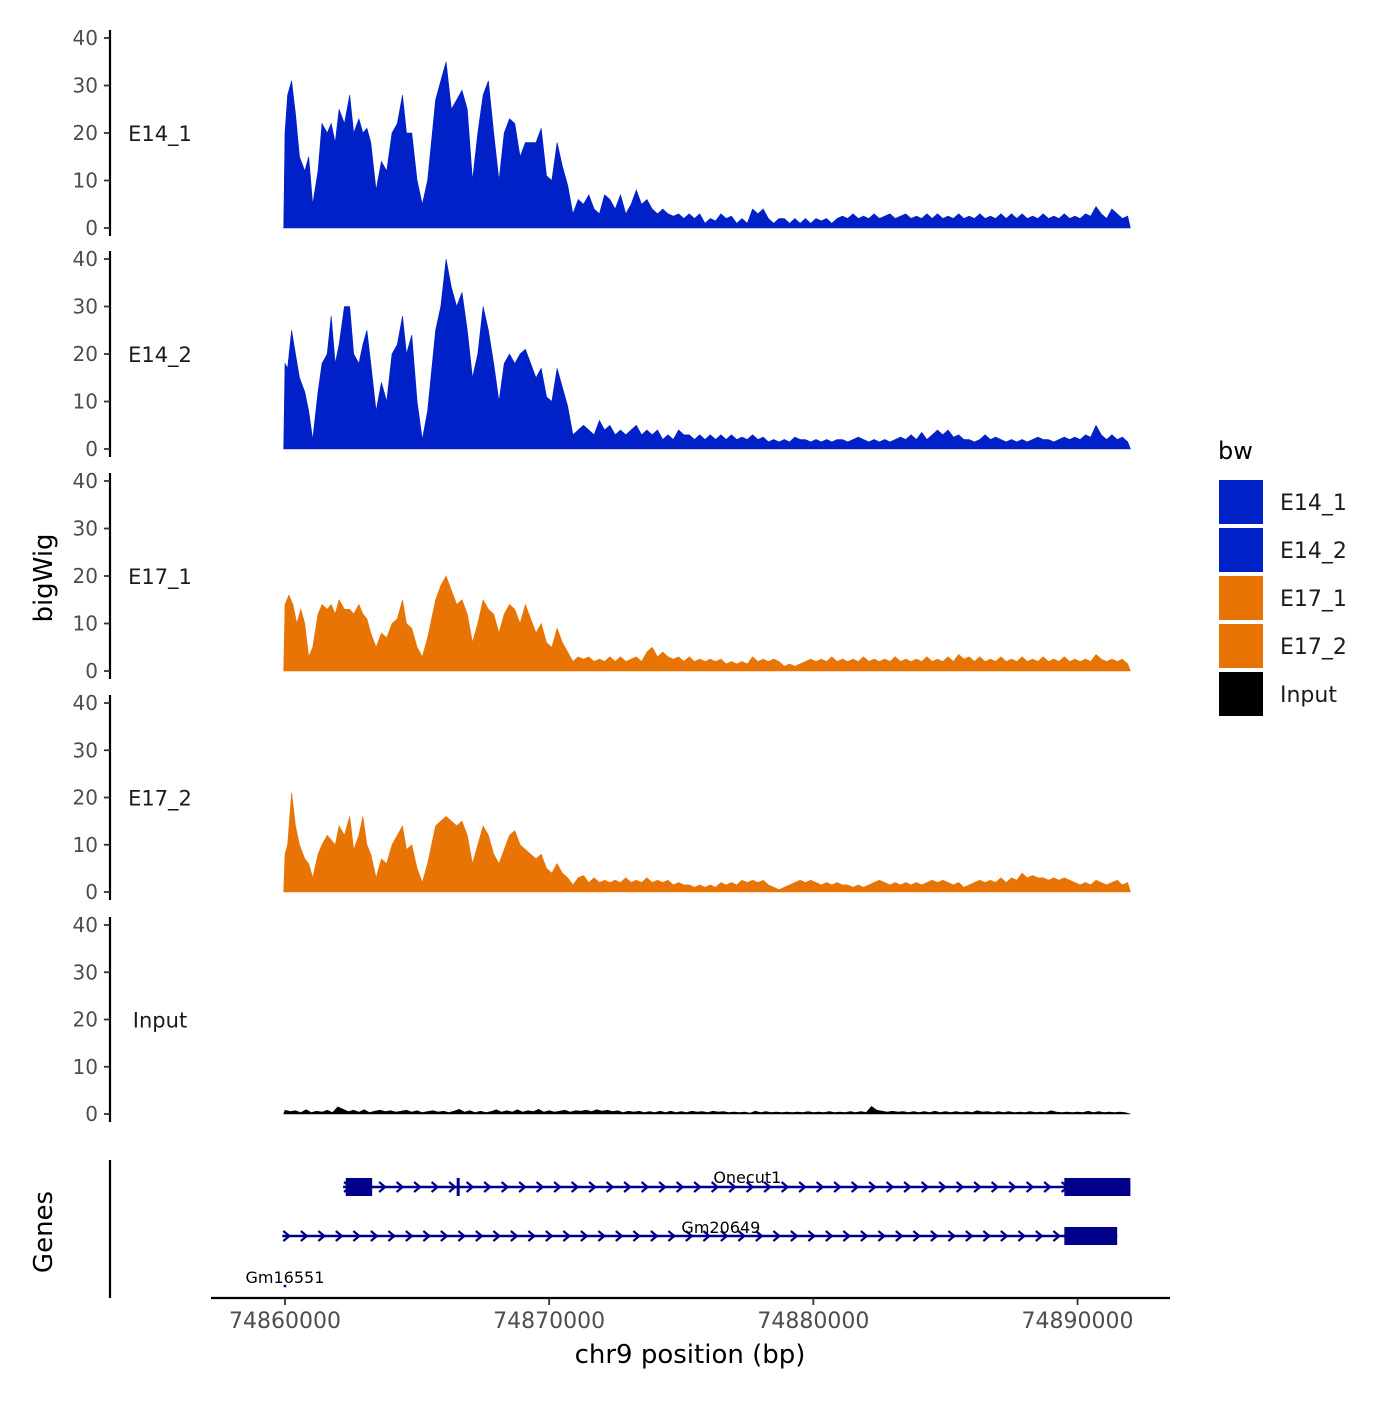 The height and width of the screenshot is (1404, 1400). Describe the element at coordinates (44, 577) in the screenshot. I see `y-axis-title: bigWig` at that location.